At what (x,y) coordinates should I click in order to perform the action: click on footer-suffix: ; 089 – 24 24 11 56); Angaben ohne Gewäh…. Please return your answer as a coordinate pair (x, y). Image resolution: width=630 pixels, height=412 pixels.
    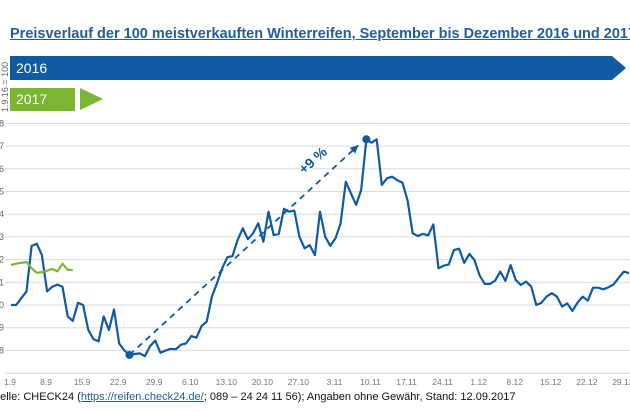
    Looking at the image, I should click on (359, 397).